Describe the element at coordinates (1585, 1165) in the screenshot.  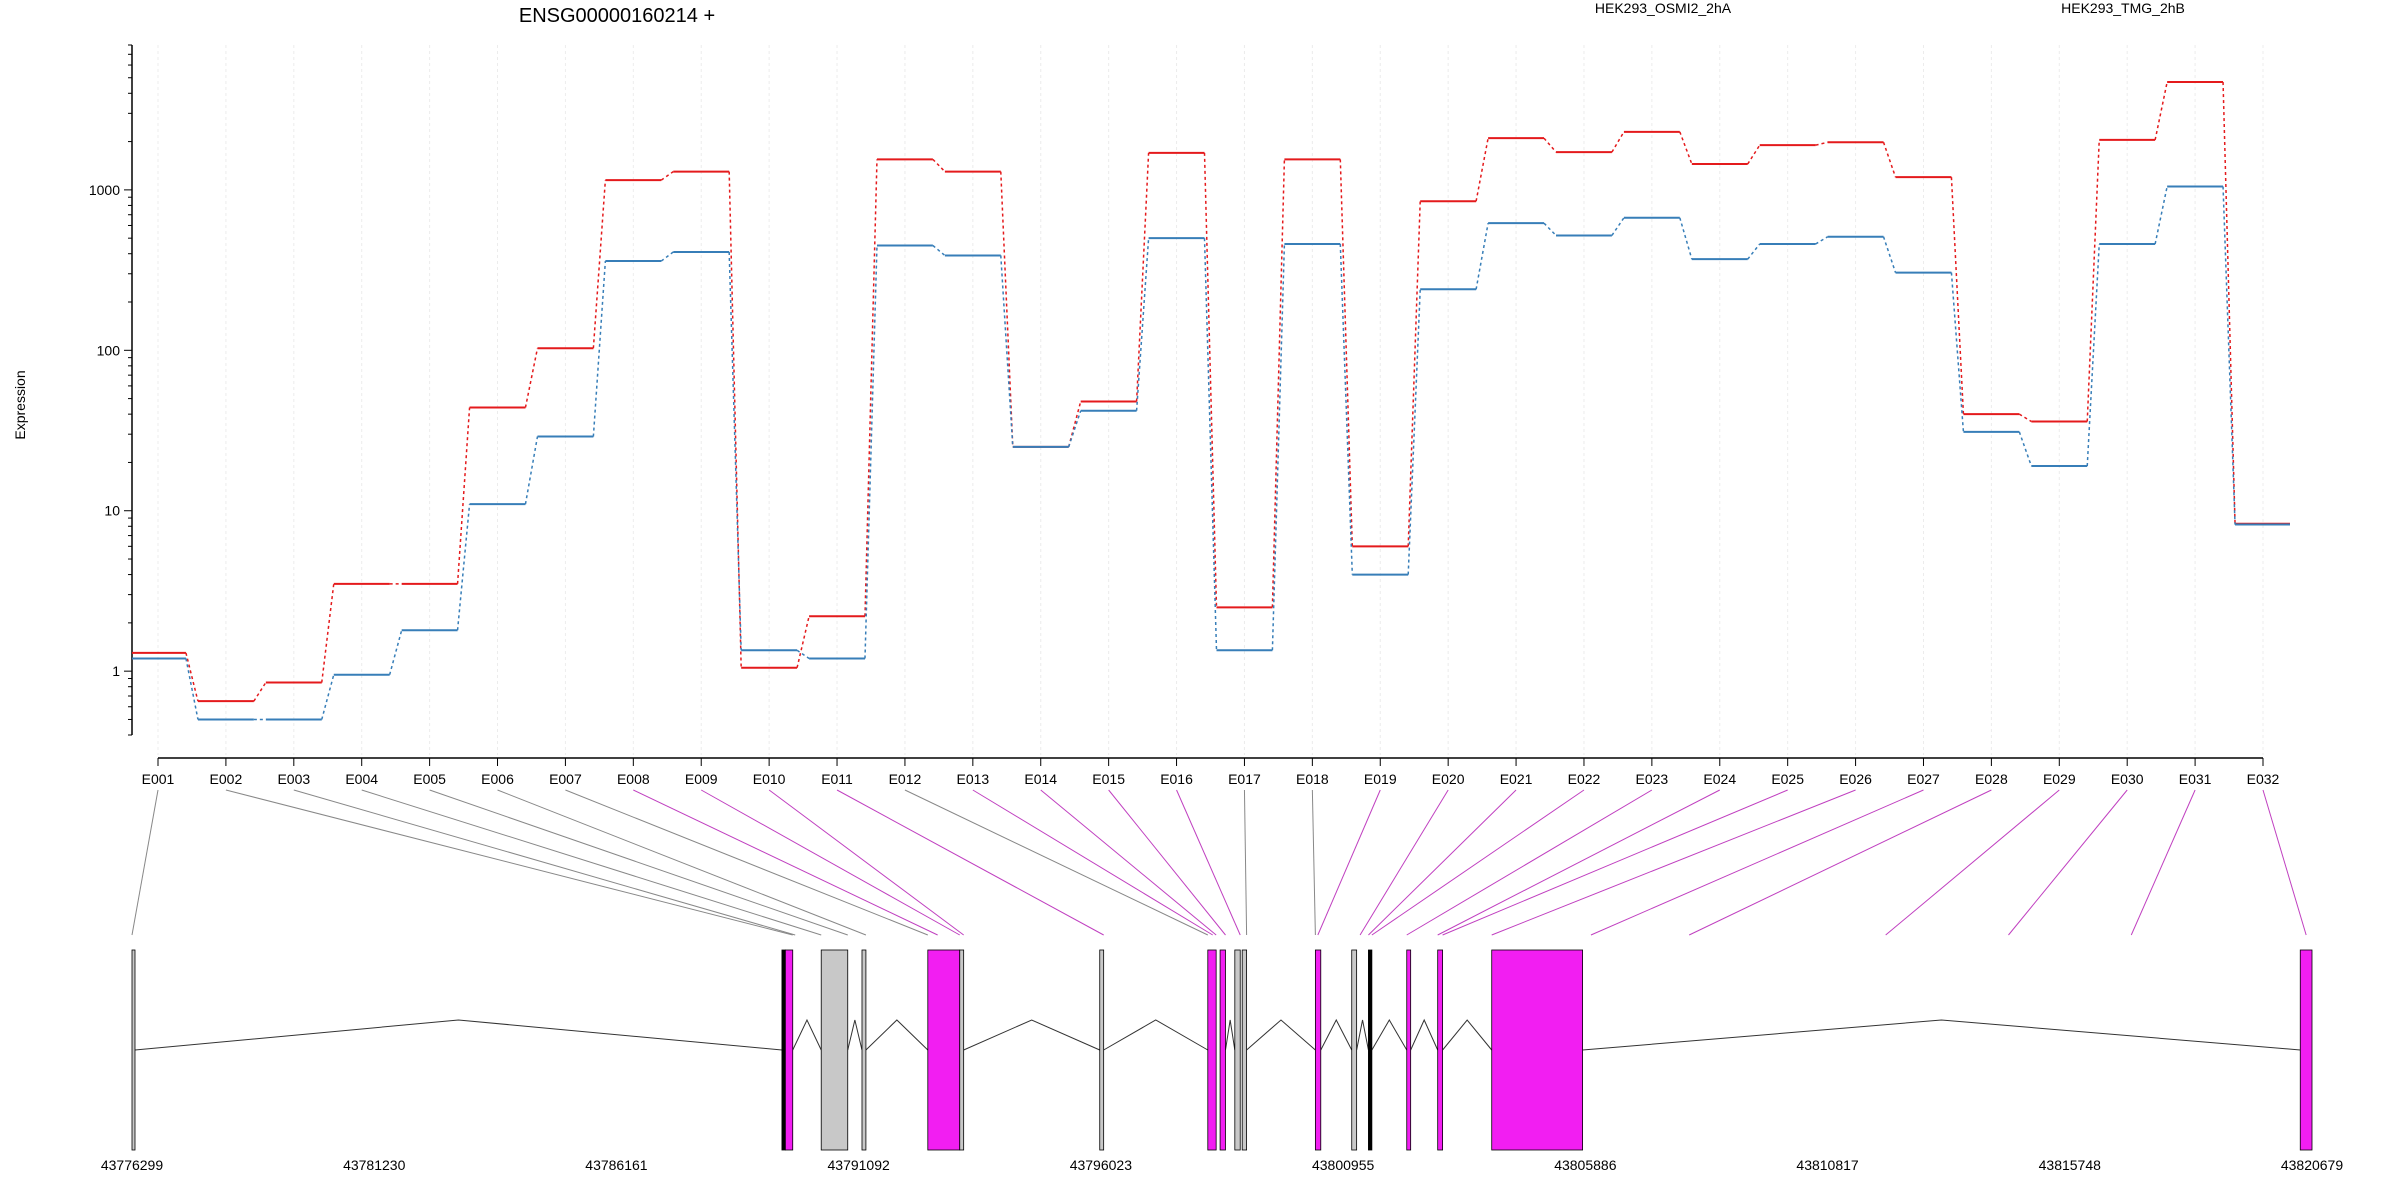
I see `genomic-tick-label: 43805886` at that location.